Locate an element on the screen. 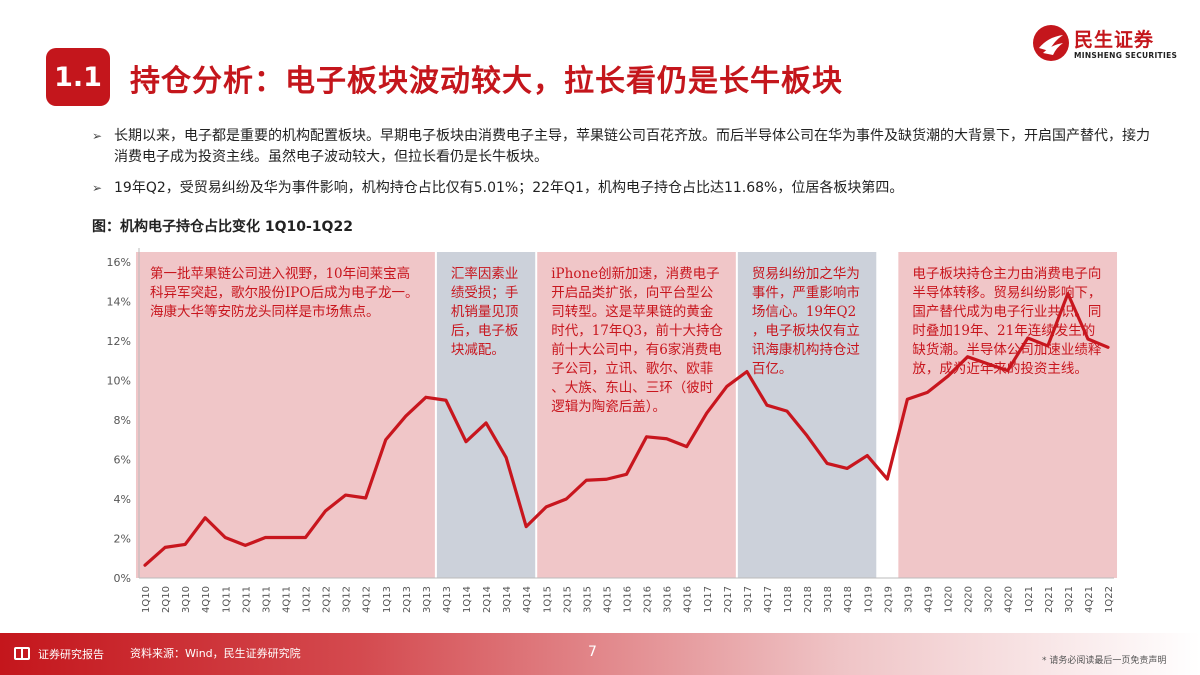  y-tick-label: 2% is located at coordinates (122, 539).